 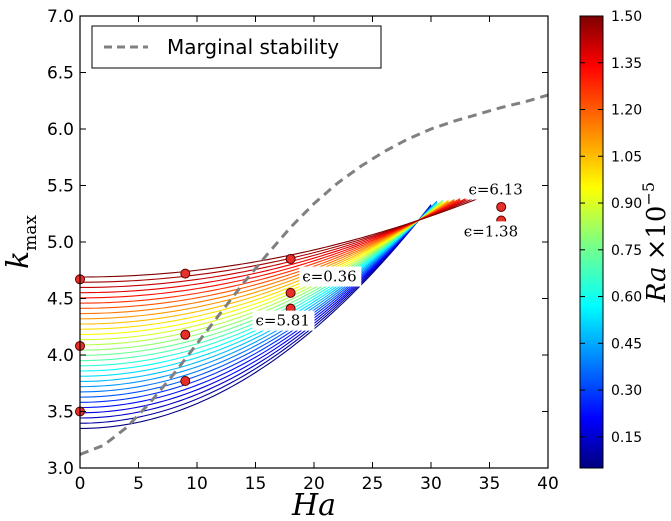 I want to click on colorbar-title-times: ×10, so click(x=656, y=233).